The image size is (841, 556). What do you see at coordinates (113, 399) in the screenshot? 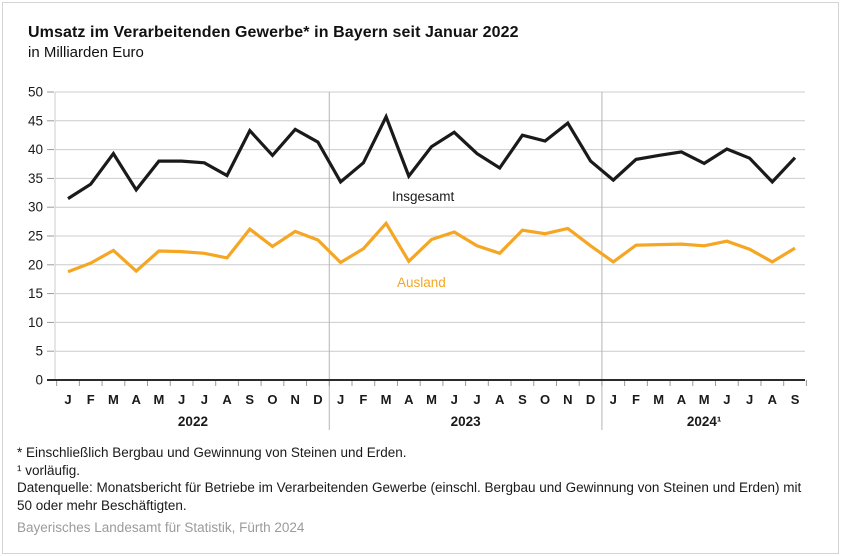
I see `month-label-2: M` at bounding box center [113, 399].